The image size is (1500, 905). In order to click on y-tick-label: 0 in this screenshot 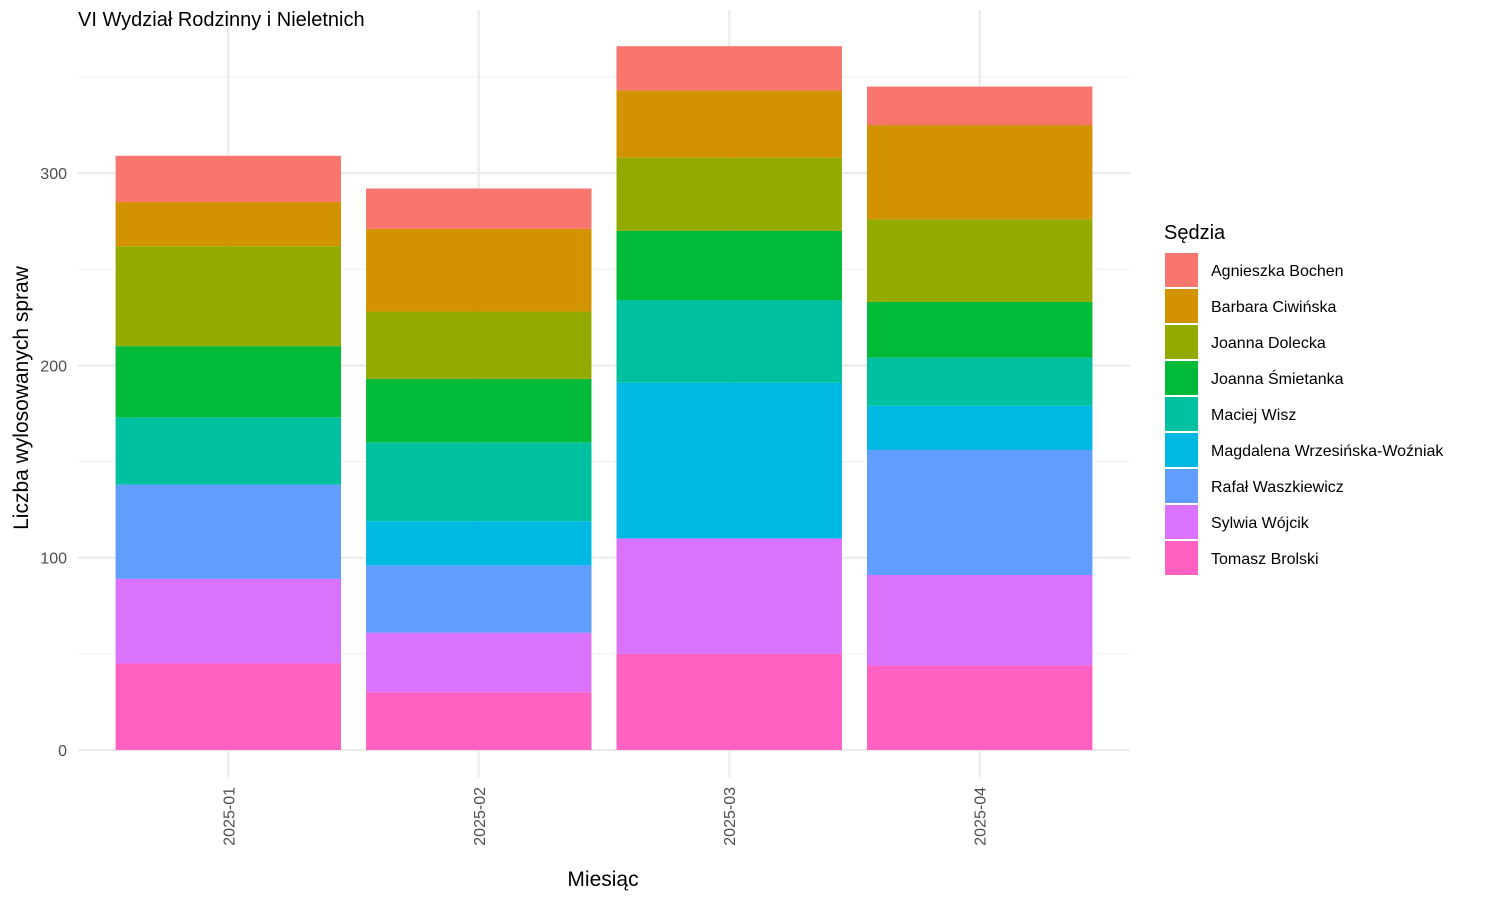, I will do `click(62, 751)`.